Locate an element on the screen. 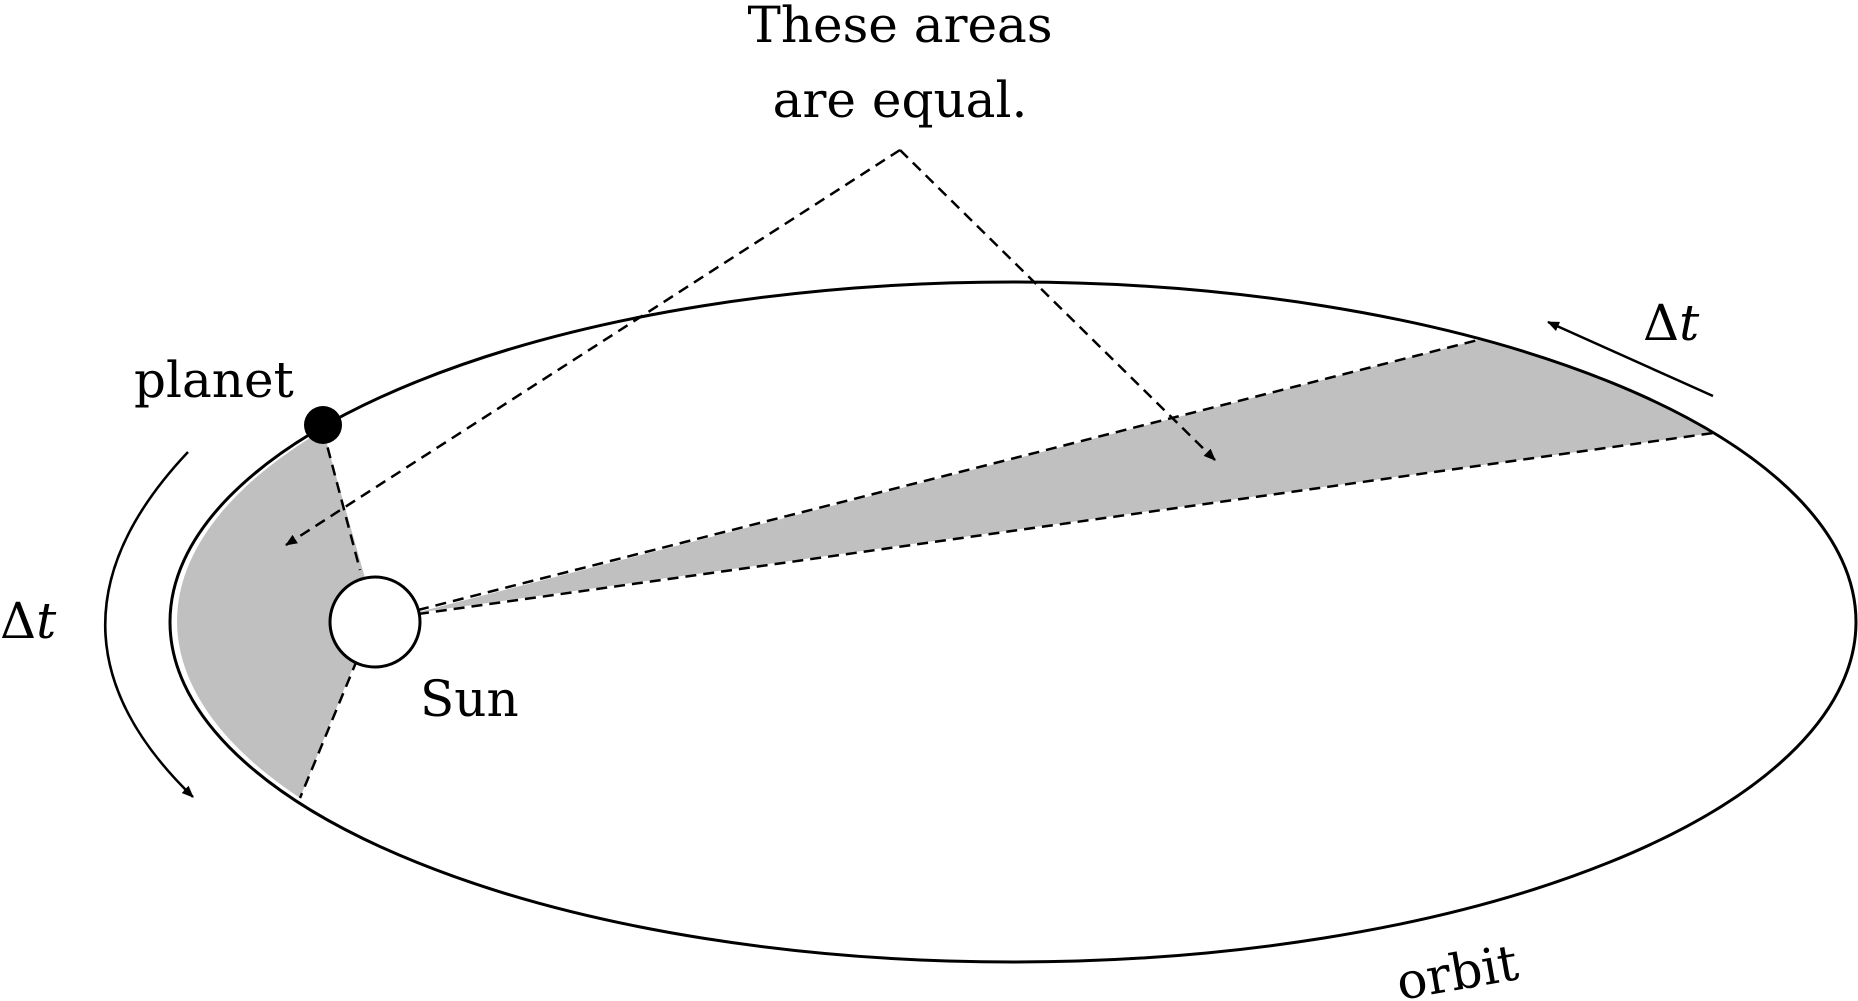  annotation-line-1: These areas is located at coordinates (899, 27).